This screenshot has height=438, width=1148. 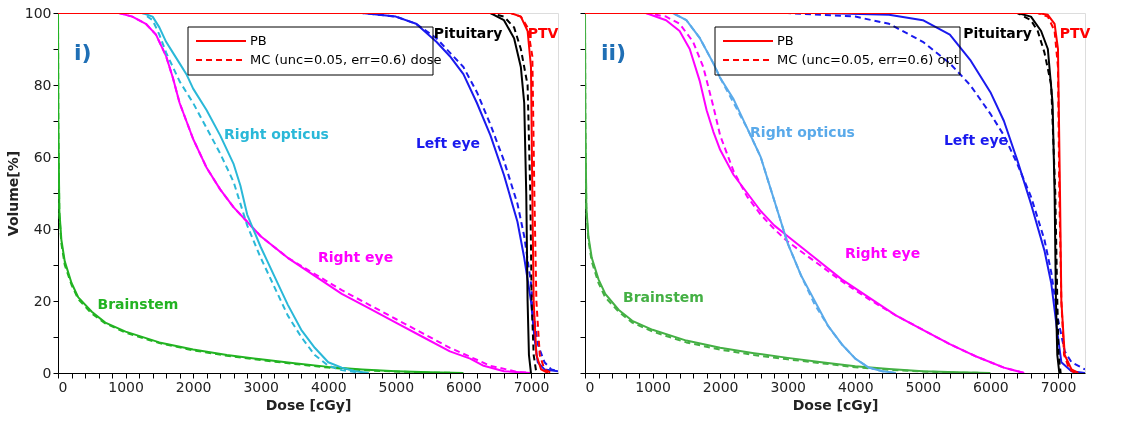 What do you see at coordinates (614, 52) in the screenshot?
I see `annotation: ii)` at bounding box center [614, 52].